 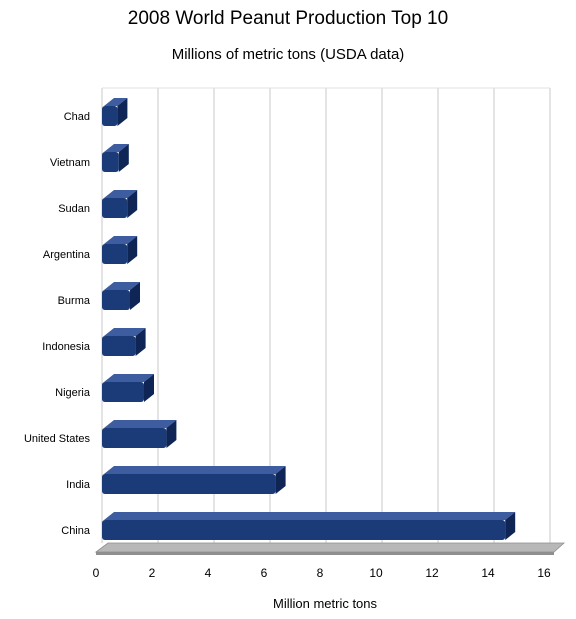 What do you see at coordinates (73, 393) in the screenshot?
I see `category-label: Nigeria` at bounding box center [73, 393].